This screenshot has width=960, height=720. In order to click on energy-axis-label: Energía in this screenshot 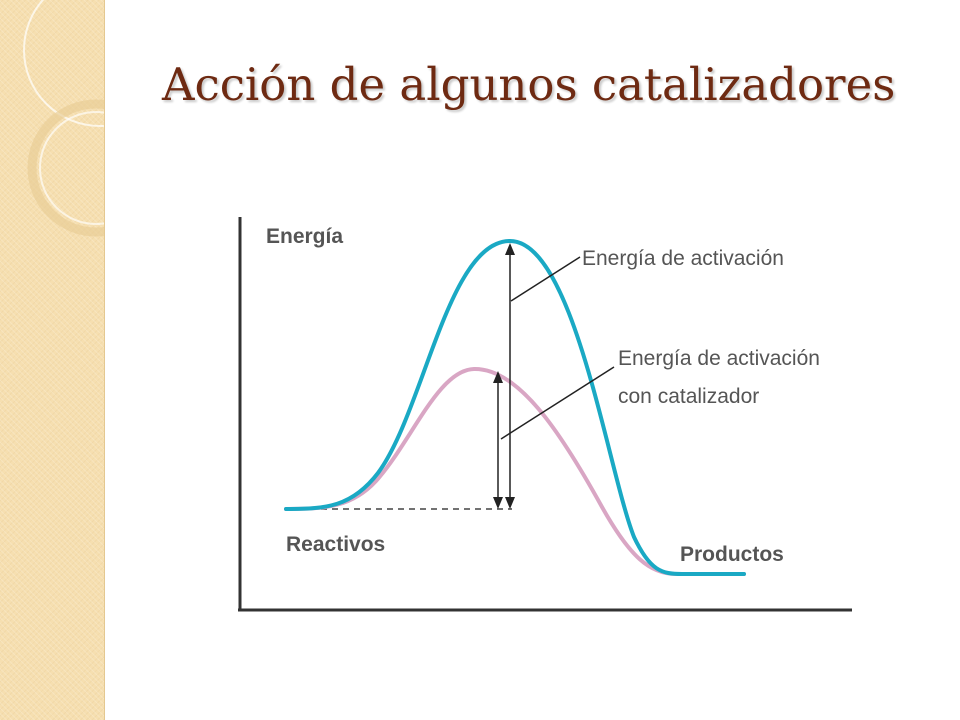, I will do `click(304, 236)`.